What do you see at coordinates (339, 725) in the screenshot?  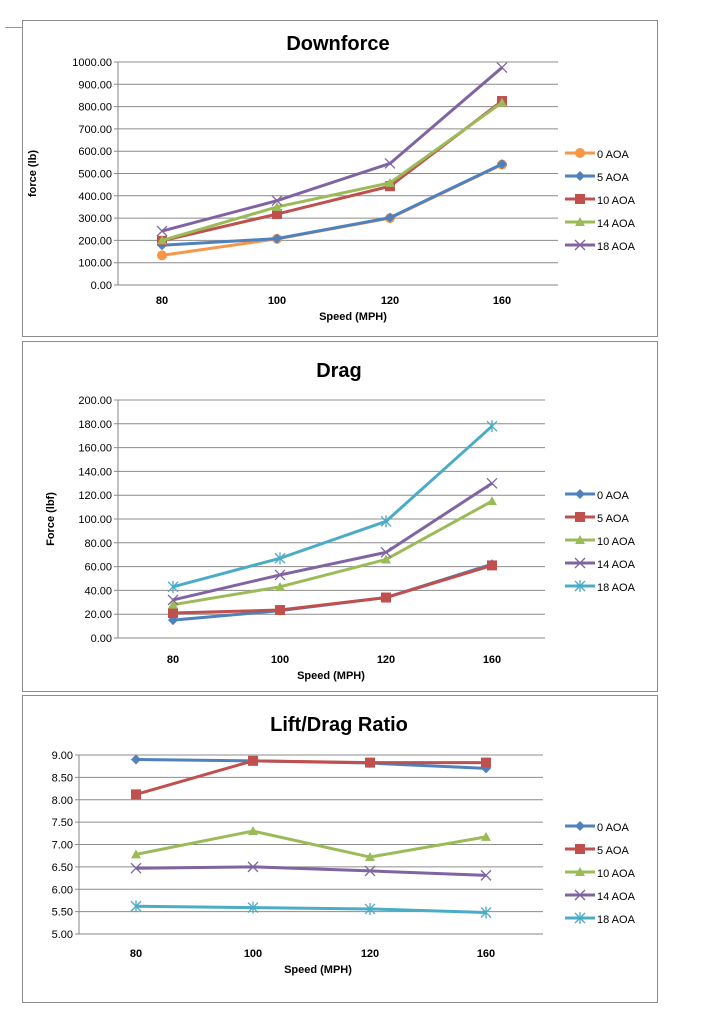 I see `chart-title: Lift/Drag Ratio` at bounding box center [339, 725].